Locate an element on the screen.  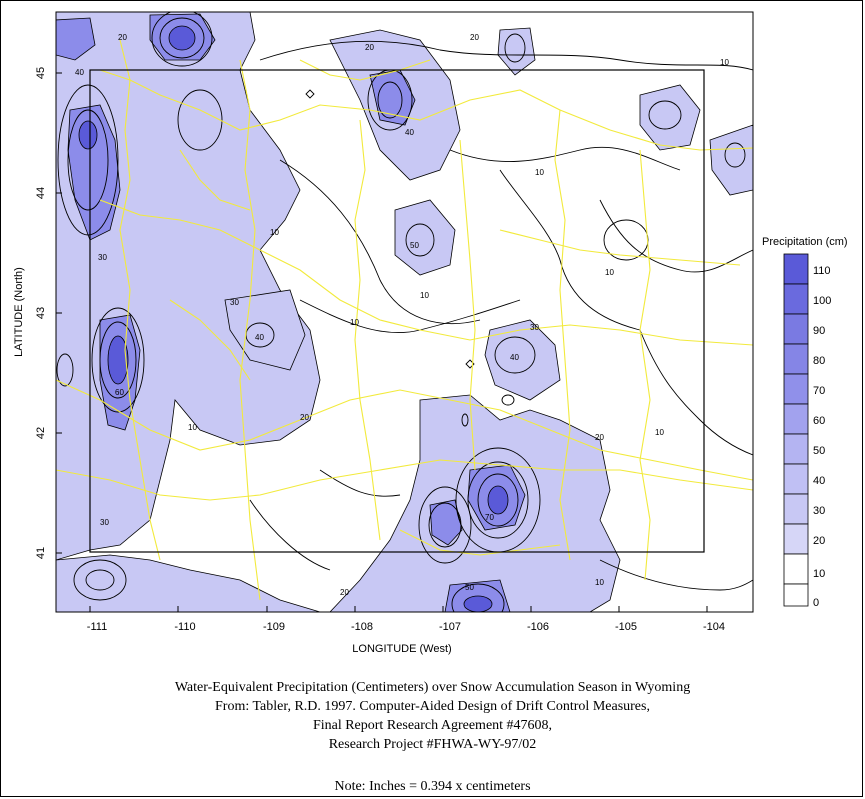
legend-level-label: 70 is located at coordinates (819, 391).